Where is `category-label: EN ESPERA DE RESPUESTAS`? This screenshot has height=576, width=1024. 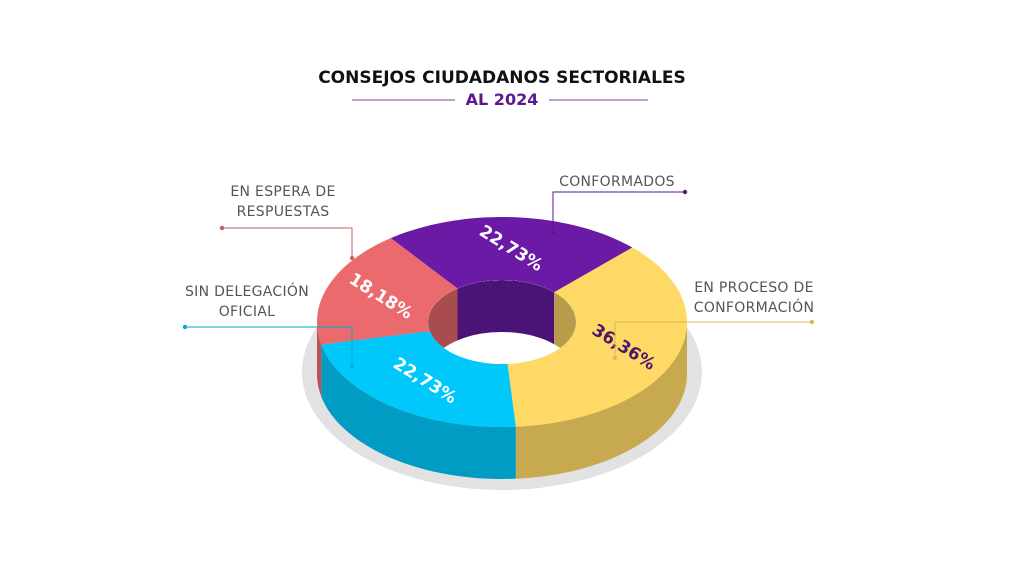
category-label: EN ESPERA DE RESPUESTAS is located at coordinates (283, 202).